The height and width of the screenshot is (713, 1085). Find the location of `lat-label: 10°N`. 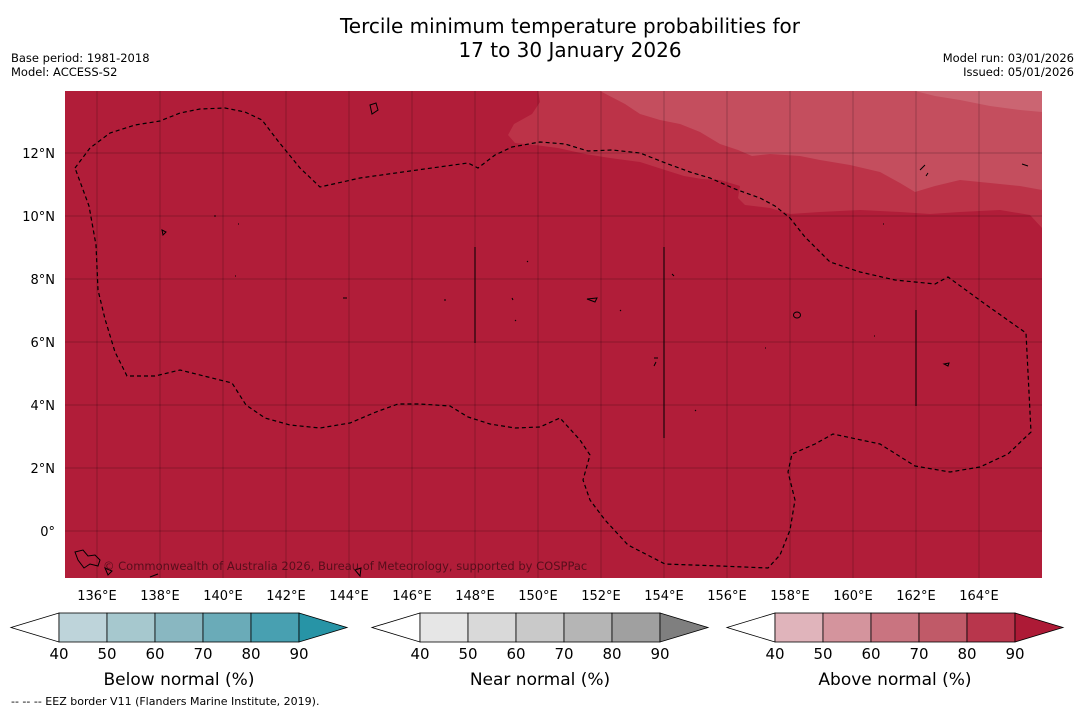

lat-label: 10°N is located at coordinates (38, 217).